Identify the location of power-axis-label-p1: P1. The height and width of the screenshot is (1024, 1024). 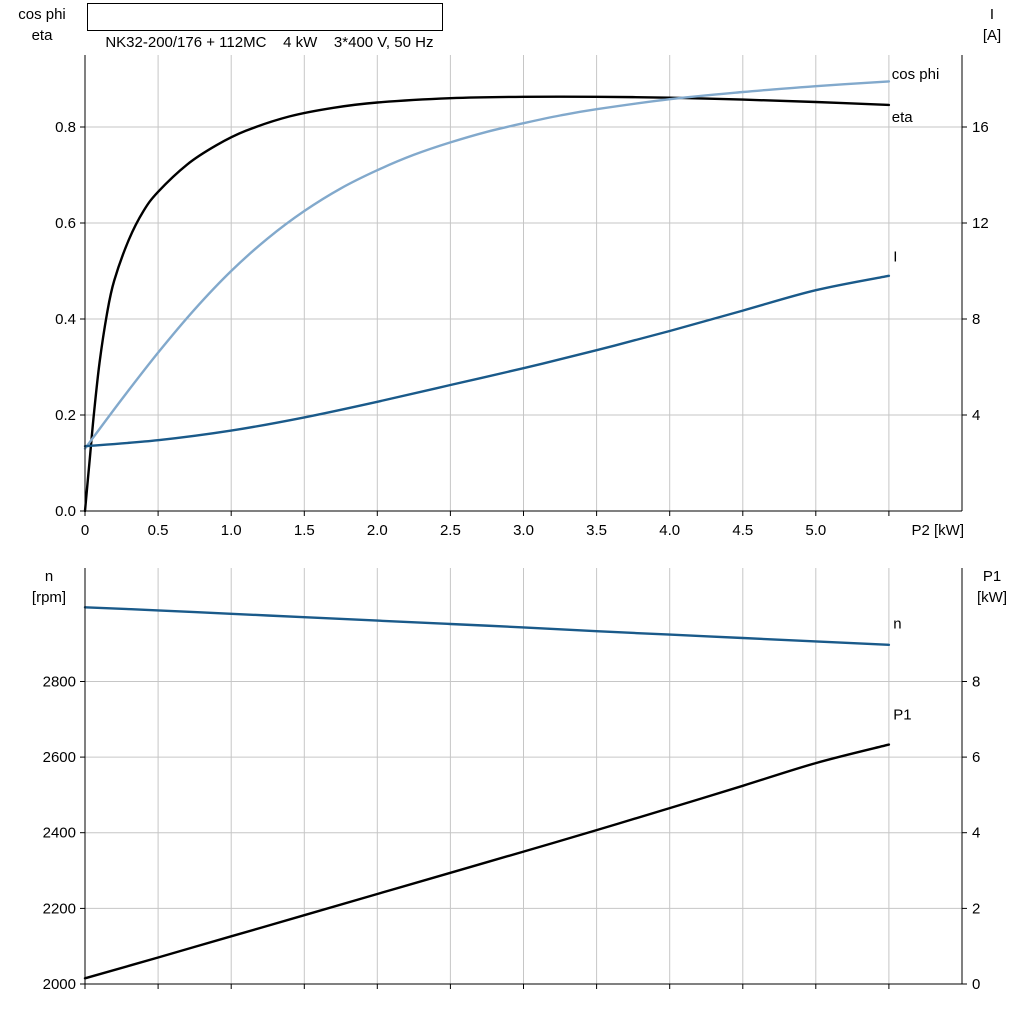
(992, 576).